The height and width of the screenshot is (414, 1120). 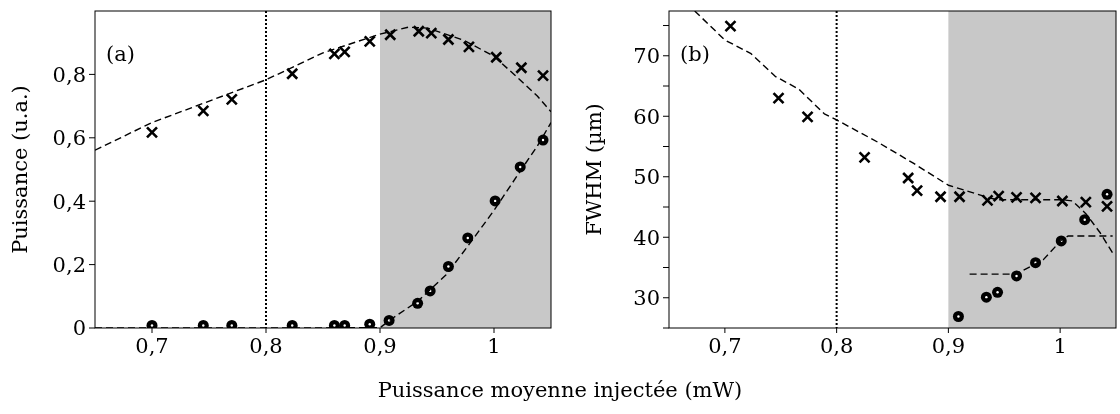 I want to click on y-axis-title: FWHM (µm), so click(x=594, y=169).